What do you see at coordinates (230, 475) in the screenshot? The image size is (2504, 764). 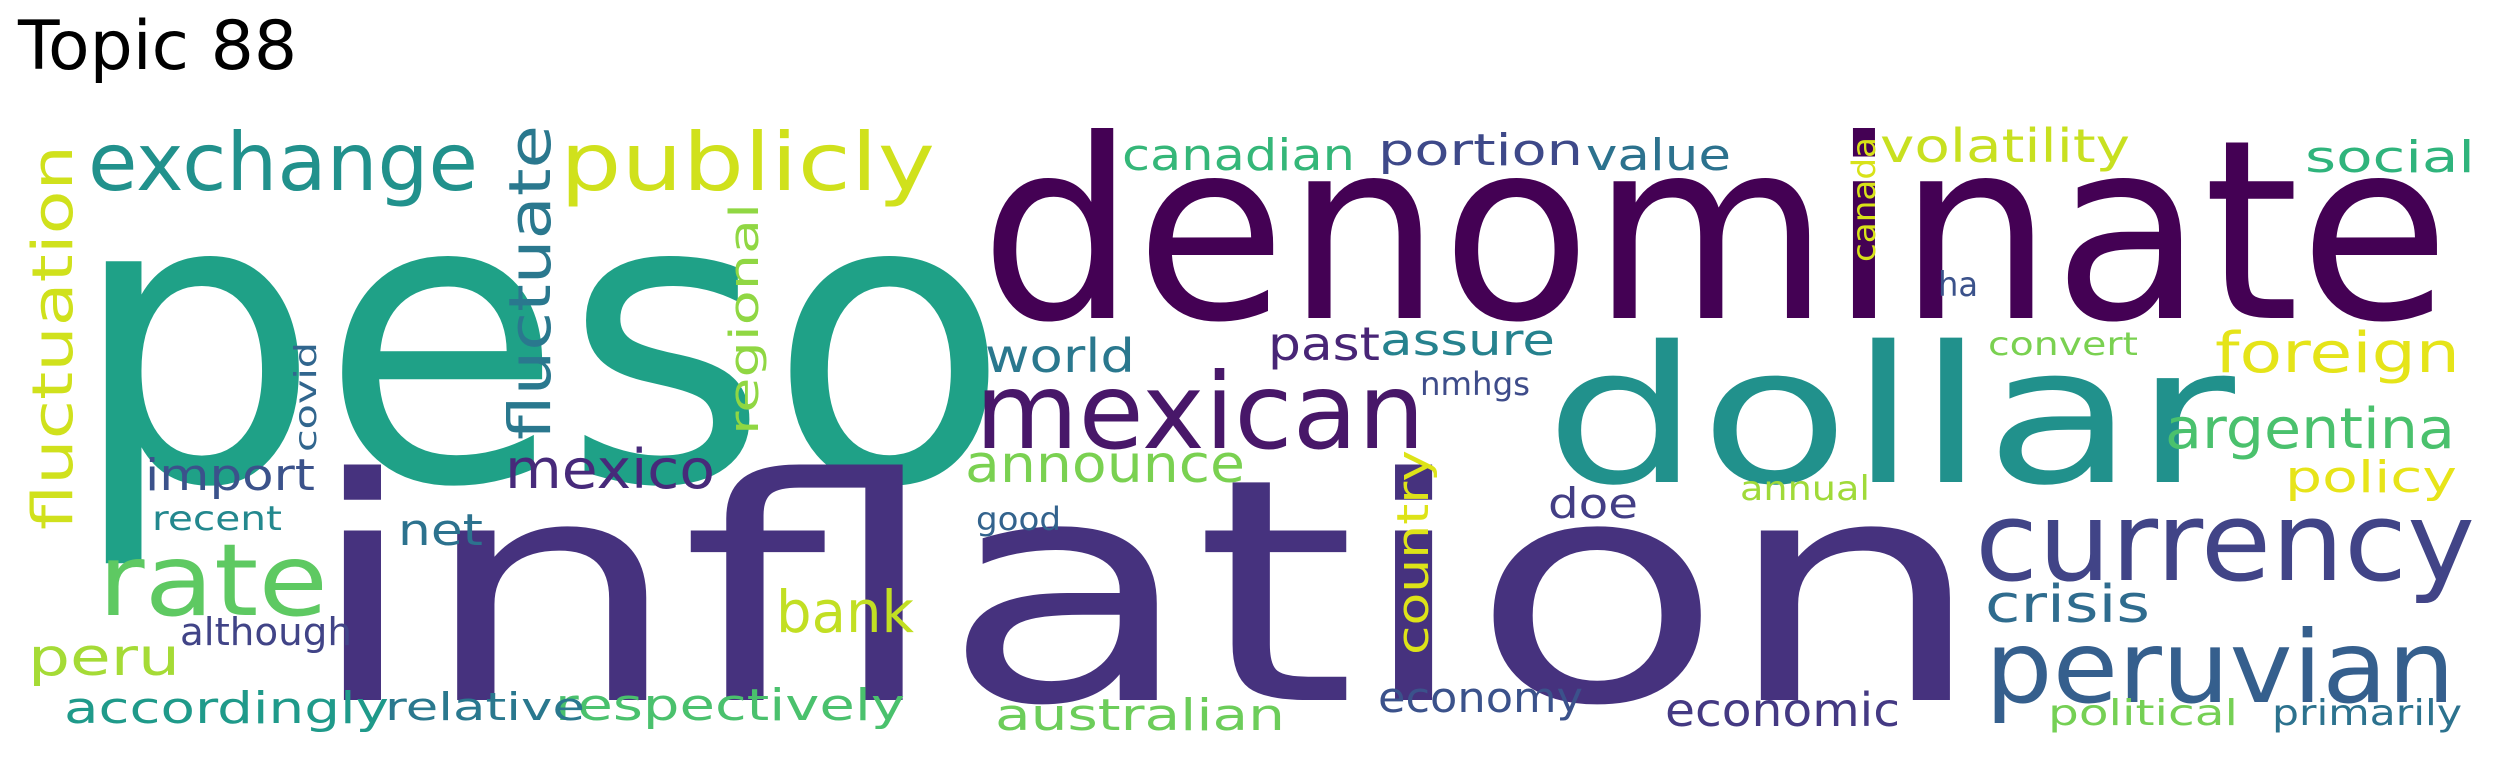 I see `word-import: import` at bounding box center [230, 475].